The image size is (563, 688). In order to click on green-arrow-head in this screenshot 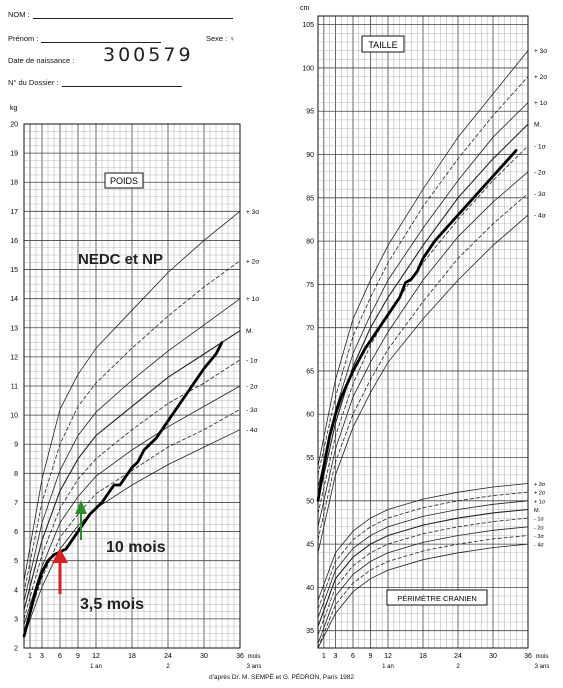, I will do `click(81, 507)`.